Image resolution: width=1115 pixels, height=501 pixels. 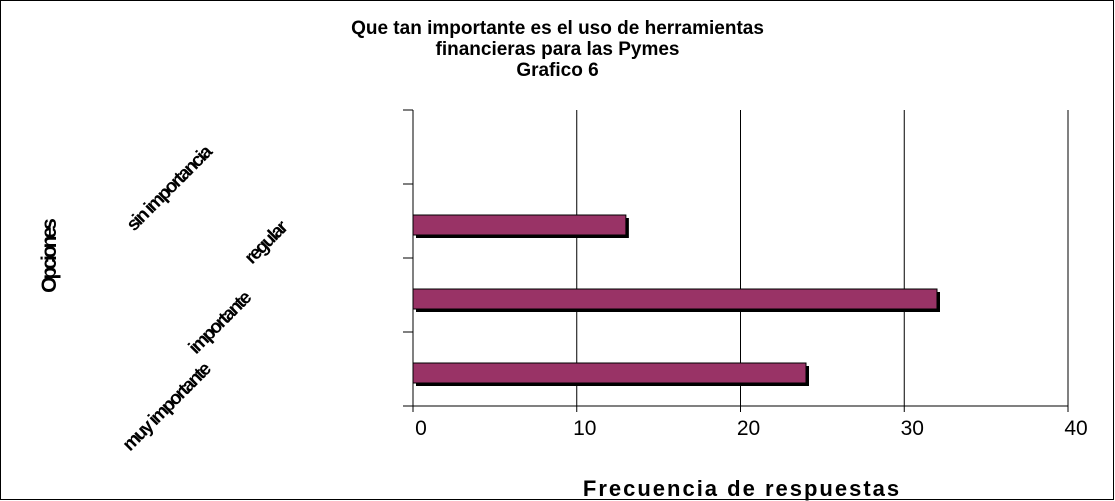 What do you see at coordinates (1075, 428) in the screenshot?
I see `x-tick-label-40: 40` at bounding box center [1075, 428].